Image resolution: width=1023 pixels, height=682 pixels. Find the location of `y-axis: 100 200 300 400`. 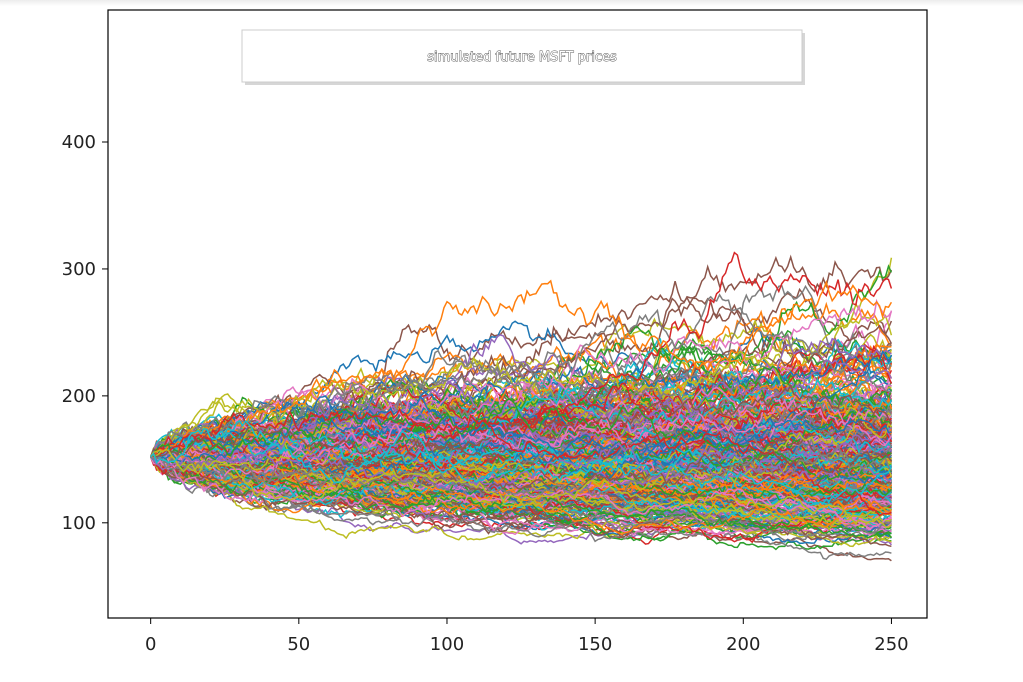

y-axis: 100 200 300 400 is located at coordinates (85, 333).